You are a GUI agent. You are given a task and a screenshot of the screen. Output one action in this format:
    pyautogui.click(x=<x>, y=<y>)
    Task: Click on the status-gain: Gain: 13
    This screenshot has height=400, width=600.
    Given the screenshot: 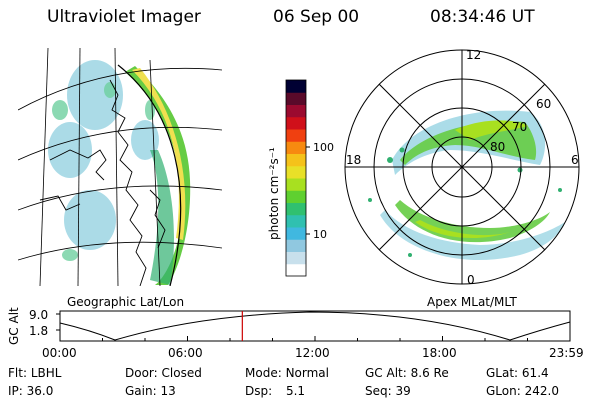 What is the action you would take?
    pyautogui.click(x=150, y=391)
    